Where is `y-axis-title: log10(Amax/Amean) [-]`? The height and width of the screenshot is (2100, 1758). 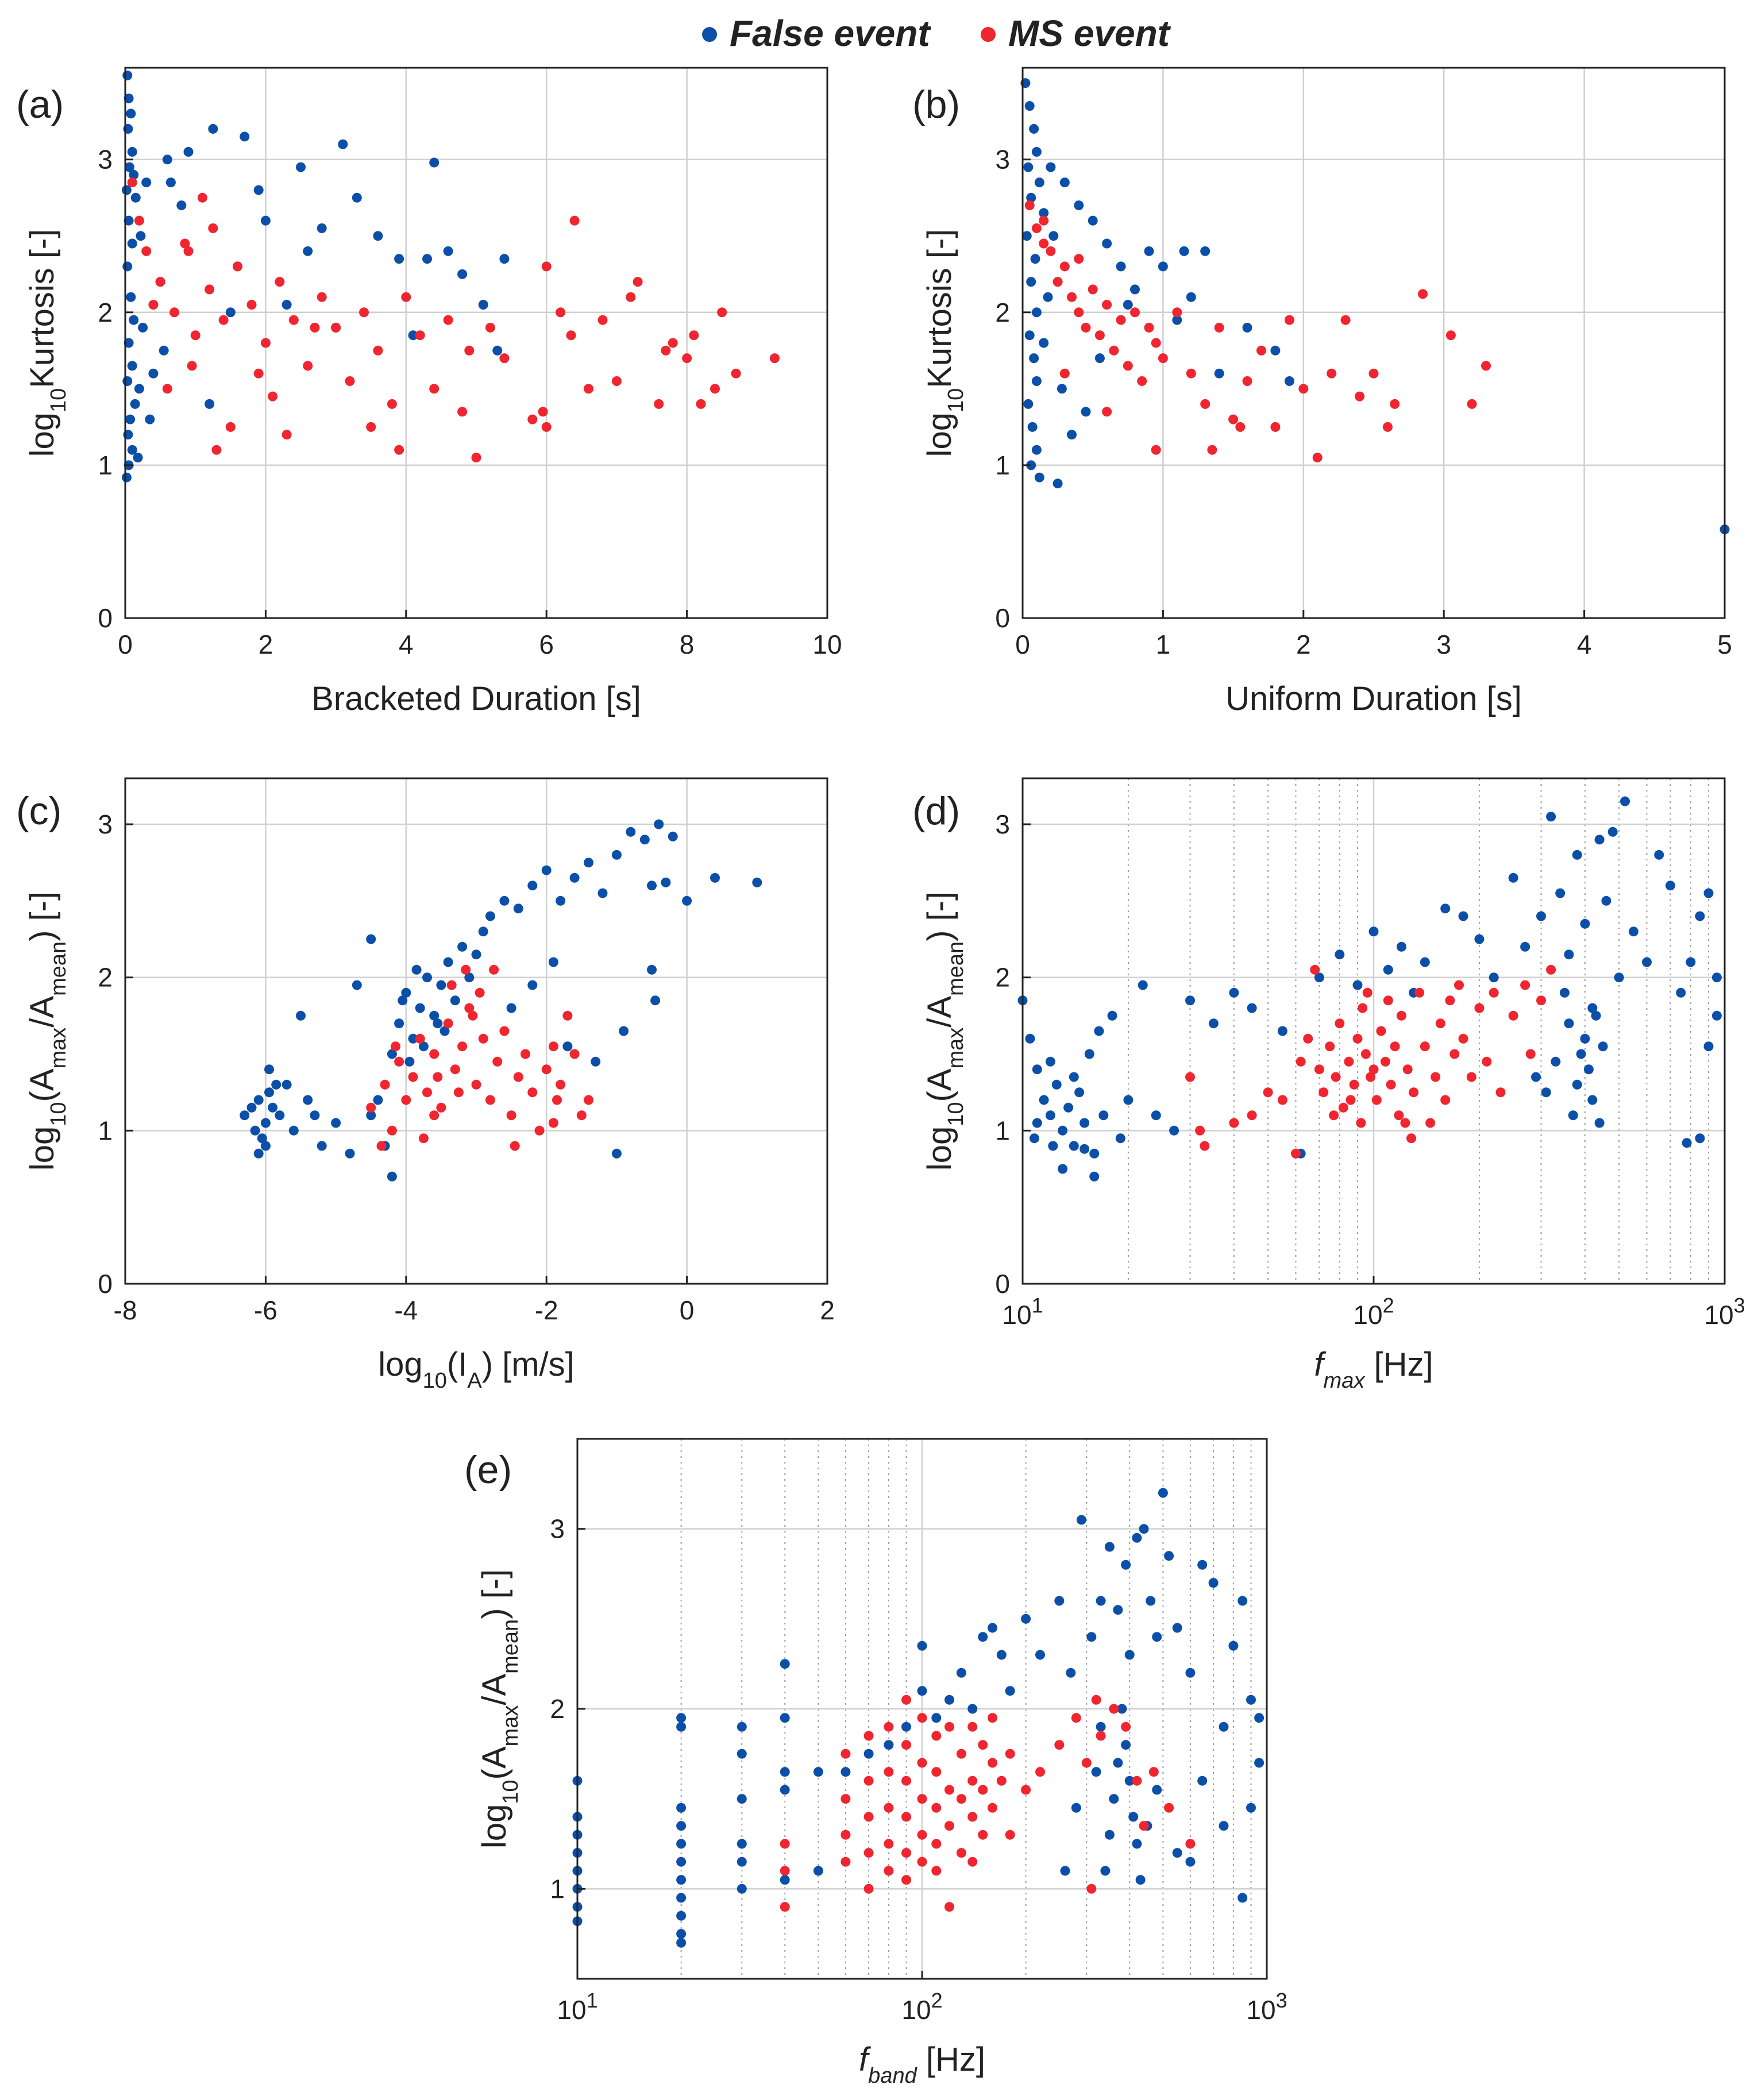
y-axis-title: log10(Amax/Amean) [-] is located at coordinates (944, 1031).